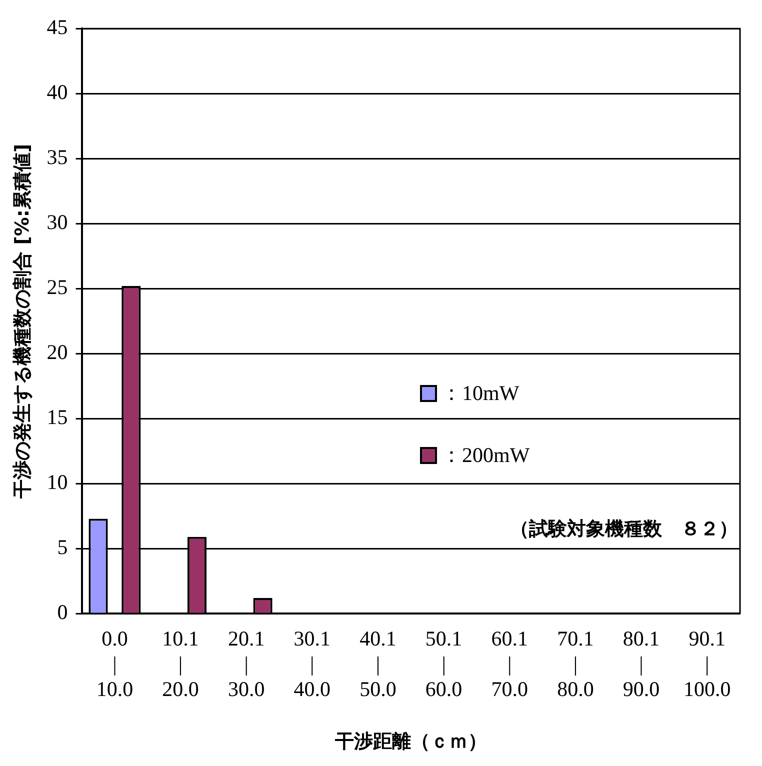 This screenshot has height=766, width=762. What do you see at coordinates (575, 664) in the screenshot?
I see `x-tick-label: 70.1 | 80.0` at bounding box center [575, 664].